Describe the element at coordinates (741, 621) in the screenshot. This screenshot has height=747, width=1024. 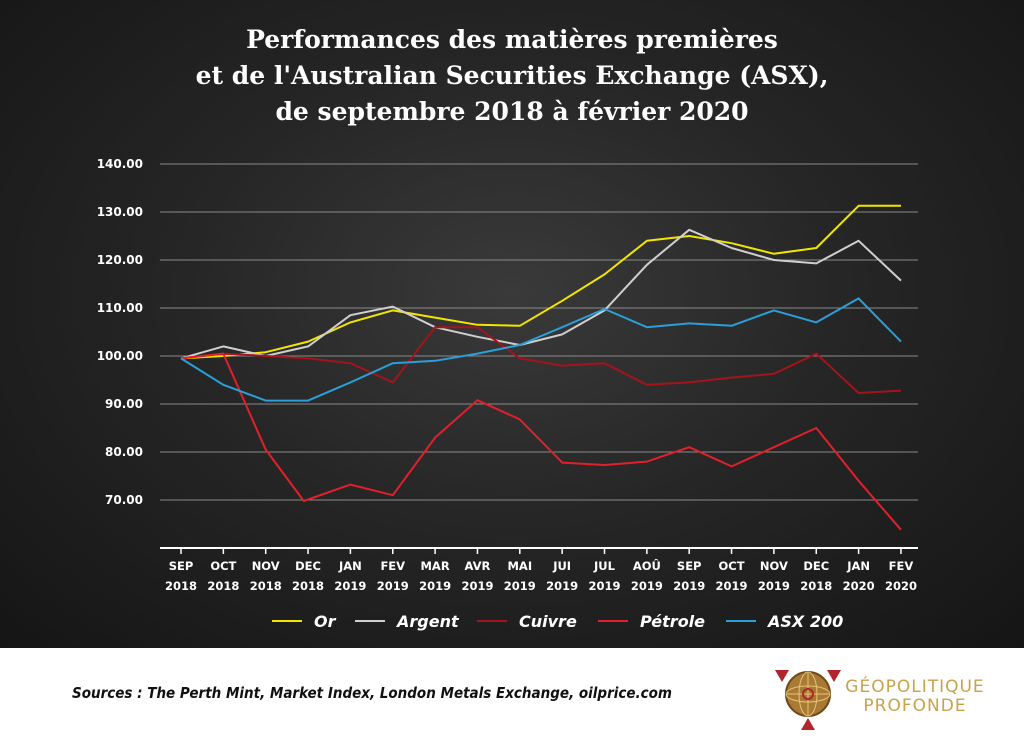
I see `legend-swatch-asx200` at that location.